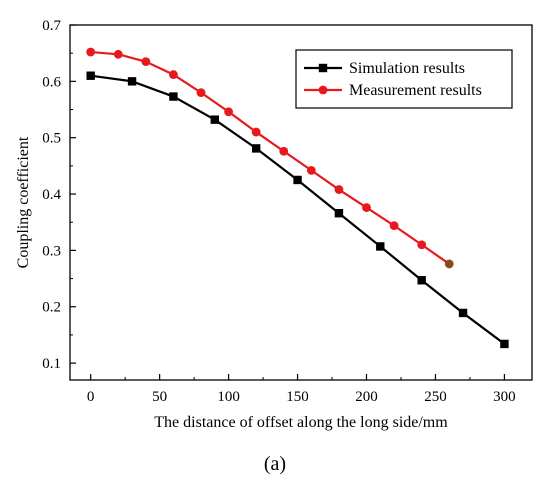 This screenshot has height=482, width=550. I want to click on x-tick-label: 50, so click(159, 397).